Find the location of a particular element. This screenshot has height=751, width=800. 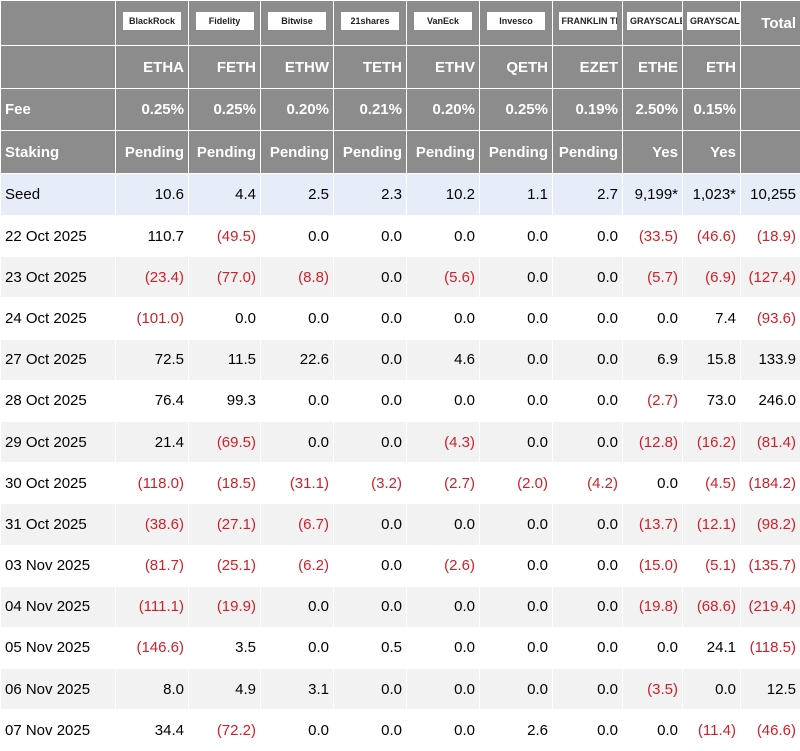

logo-cell: GRAYSCALE is located at coordinates (652, 23).